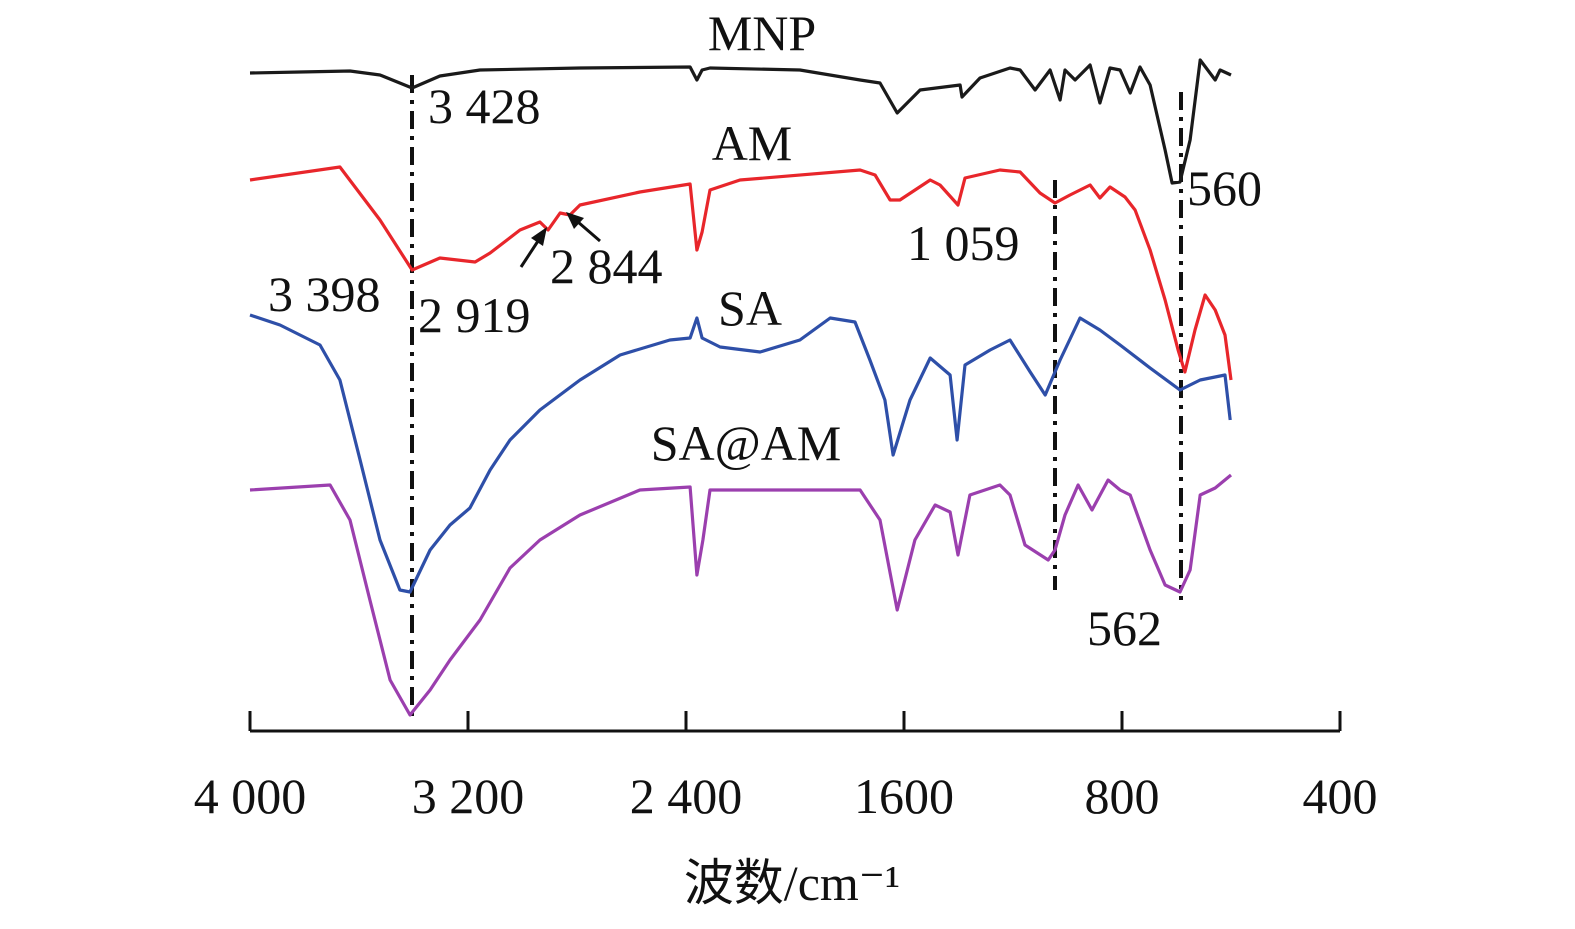  I want to click on series-line-mnp, so click(740, 121).